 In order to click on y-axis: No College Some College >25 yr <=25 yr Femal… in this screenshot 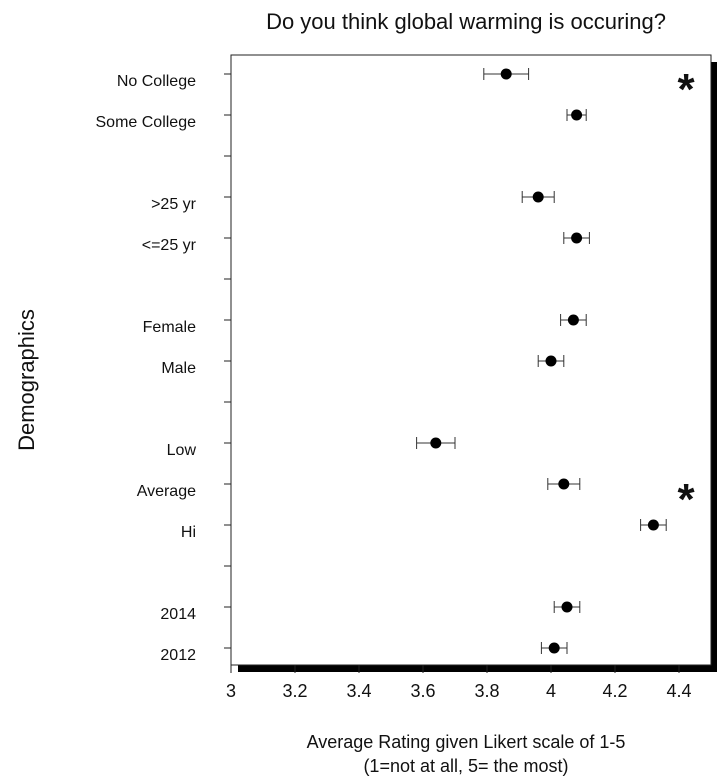, I will do `click(163, 368)`.